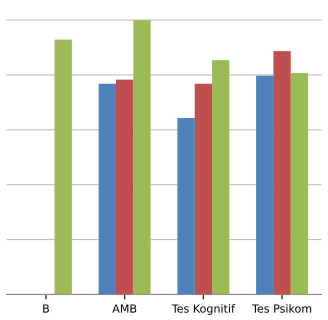  I want to click on x-tick-label: B, so click(46, 308).